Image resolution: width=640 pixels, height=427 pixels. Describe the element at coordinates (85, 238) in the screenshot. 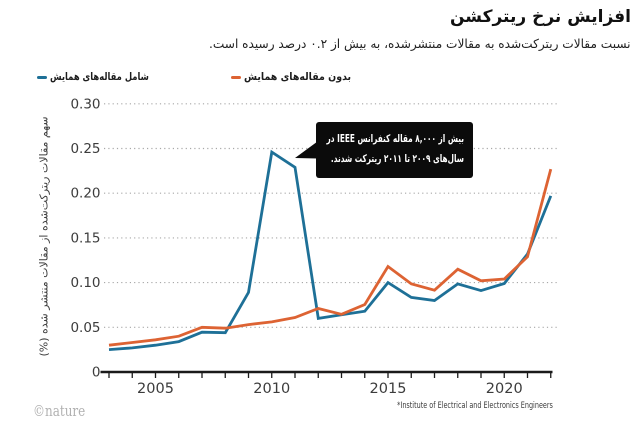

I see `y-tick-label: 0.15` at that location.